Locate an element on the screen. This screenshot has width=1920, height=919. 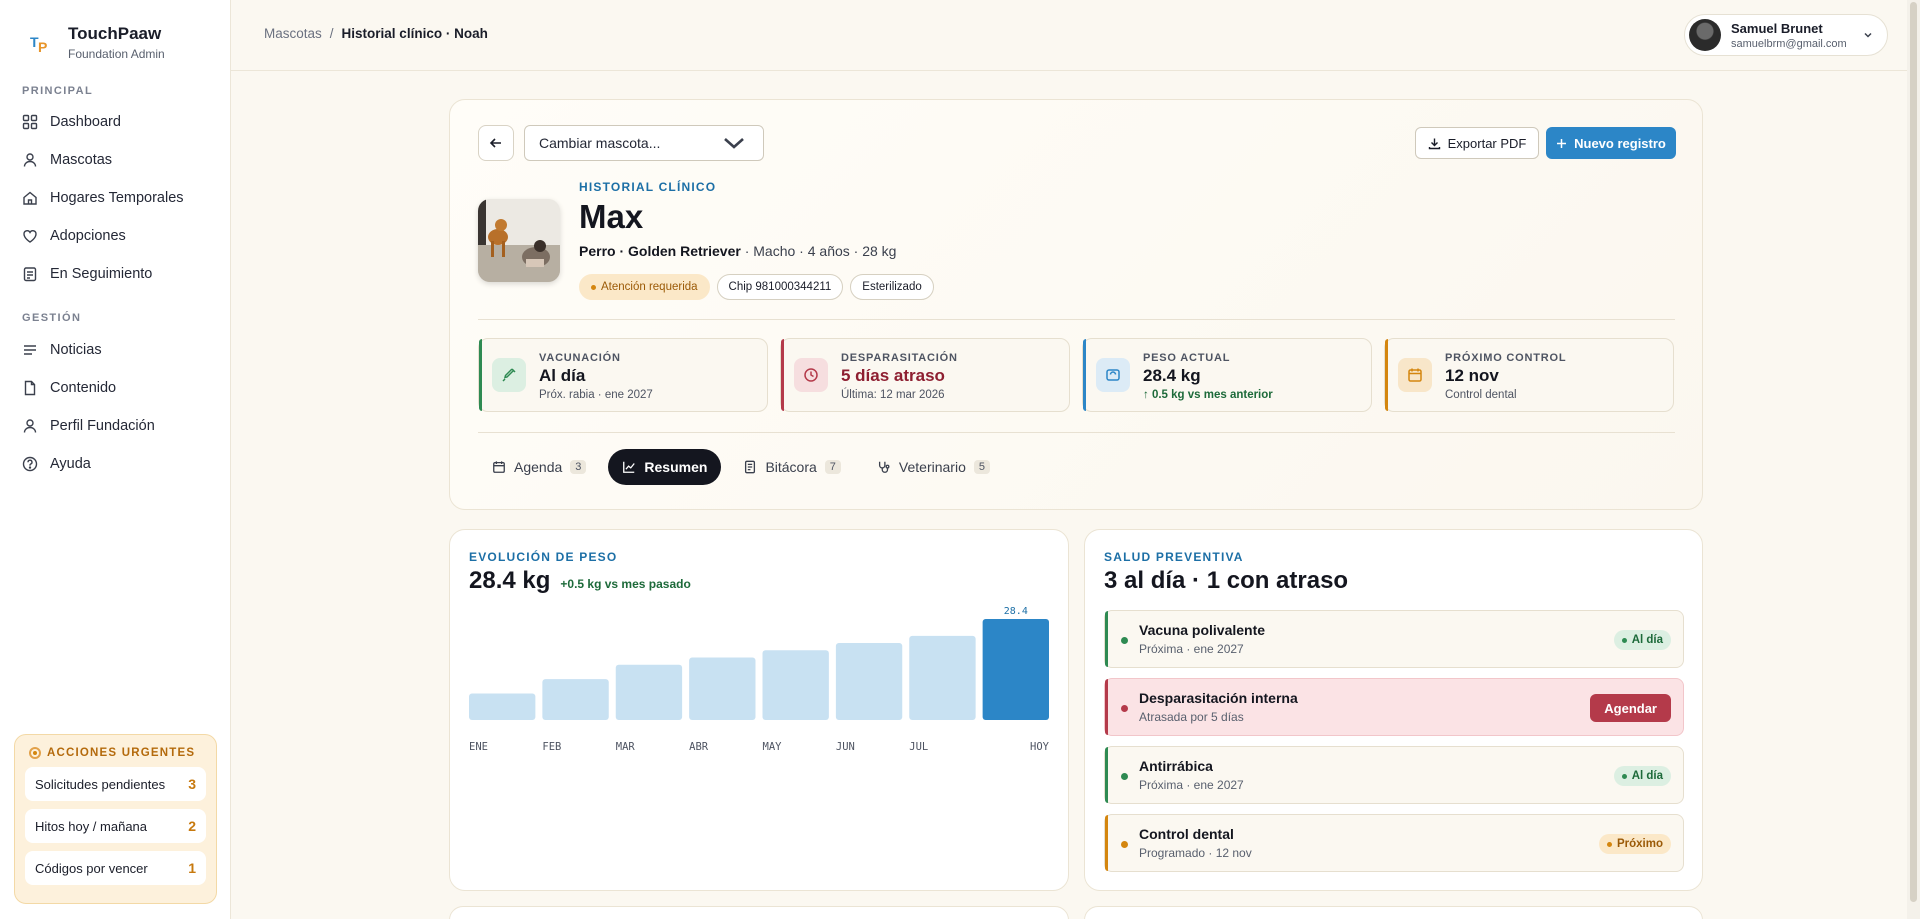
urgent-row-codigos: Códigos por vencer 1 is located at coordinates (115, 868).